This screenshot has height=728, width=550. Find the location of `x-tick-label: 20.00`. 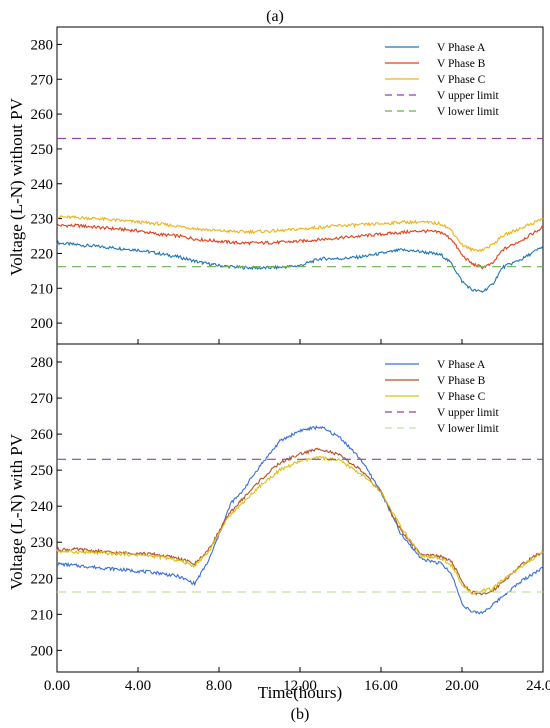

x-tick-label: 20.00 is located at coordinates (462, 686).